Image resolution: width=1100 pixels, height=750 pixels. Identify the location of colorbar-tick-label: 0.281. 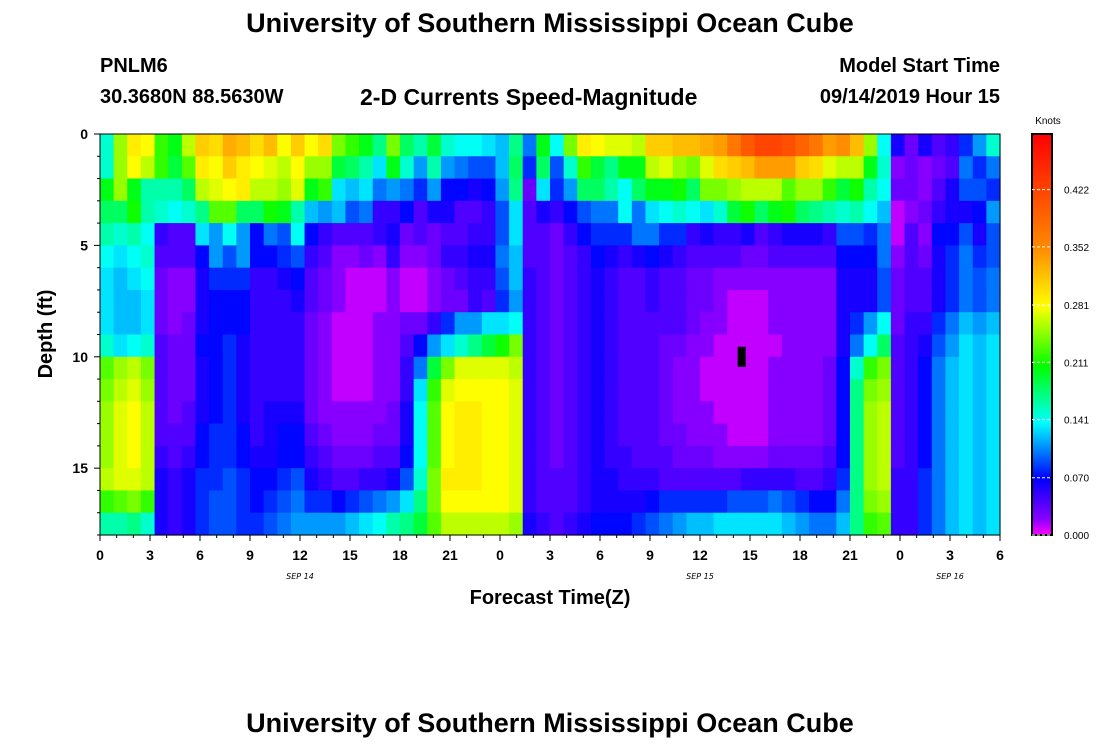
(1076, 306).